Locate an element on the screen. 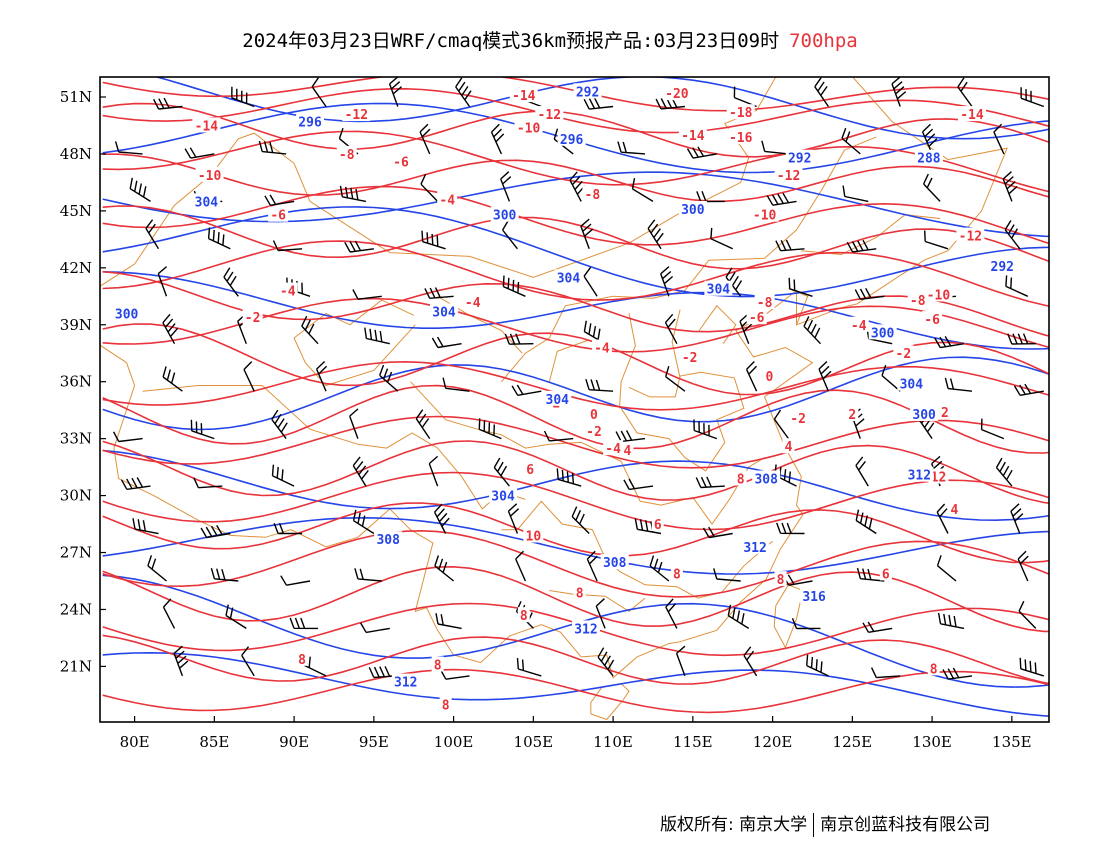  height-label: 308 is located at coordinates (615, 563).